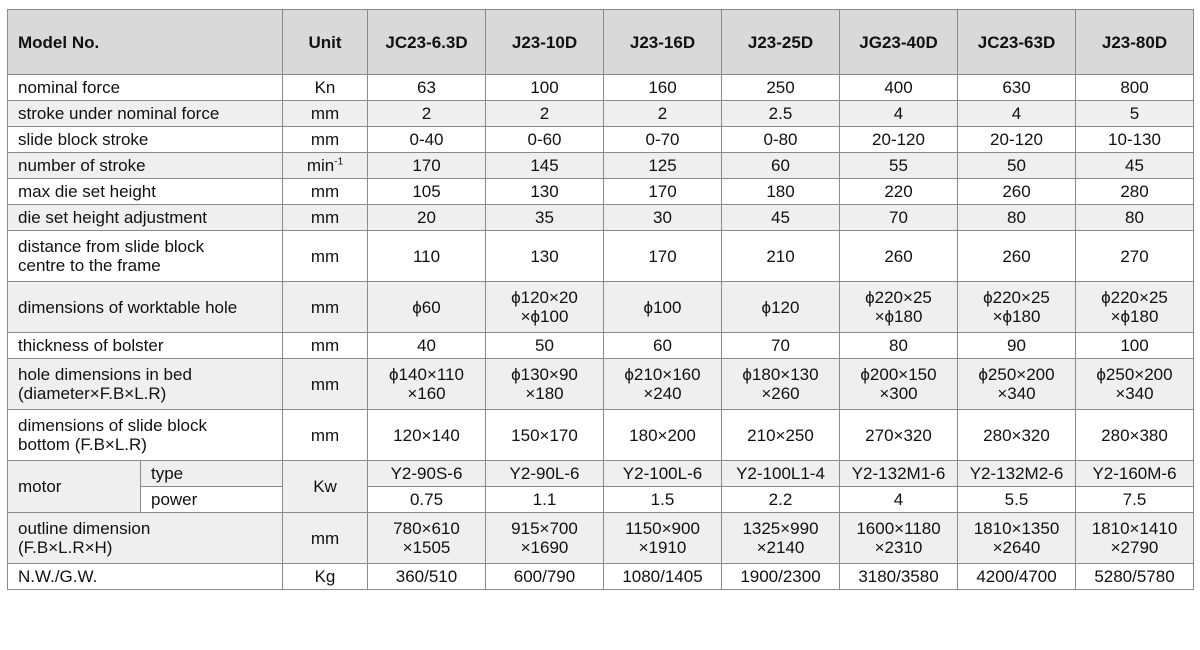  Describe the element at coordinates (1134, 113) in the screenshot. I see `cell-value: 5` at that location.